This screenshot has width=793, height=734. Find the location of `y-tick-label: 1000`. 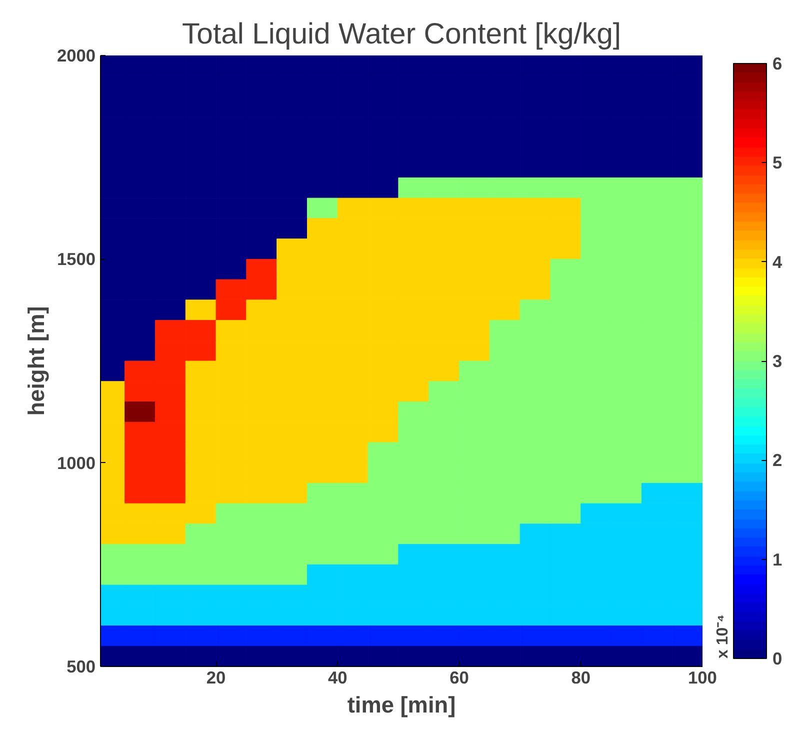

y-tick-label: 1000 is located at coordinates (76, 462).